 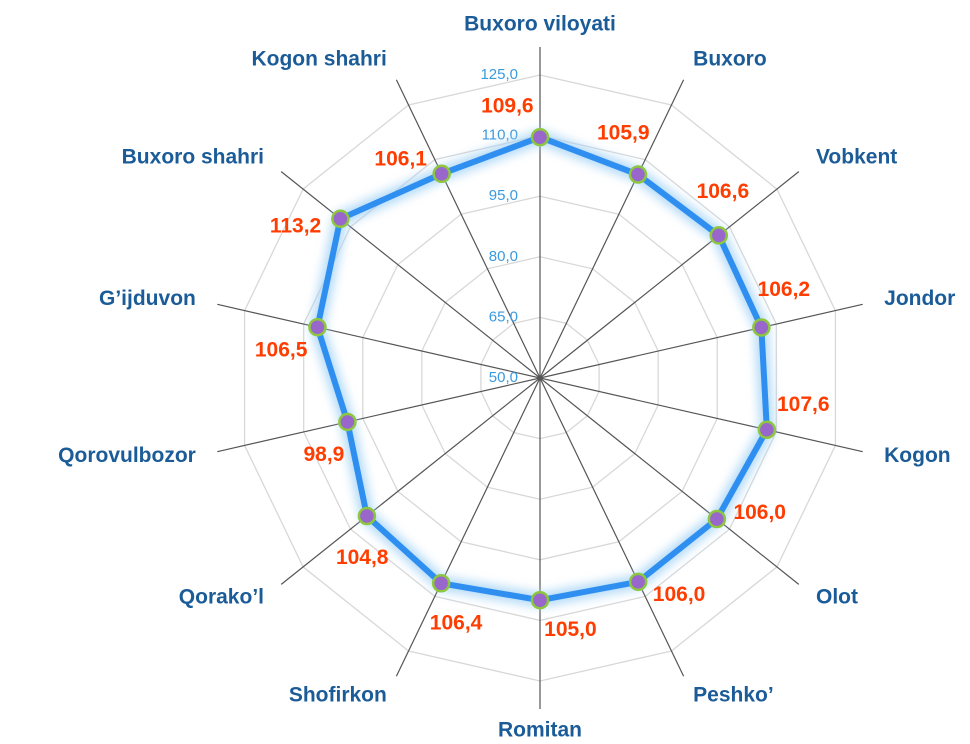 I want to click on data-label: 98,9, so click(x=323, y=454).